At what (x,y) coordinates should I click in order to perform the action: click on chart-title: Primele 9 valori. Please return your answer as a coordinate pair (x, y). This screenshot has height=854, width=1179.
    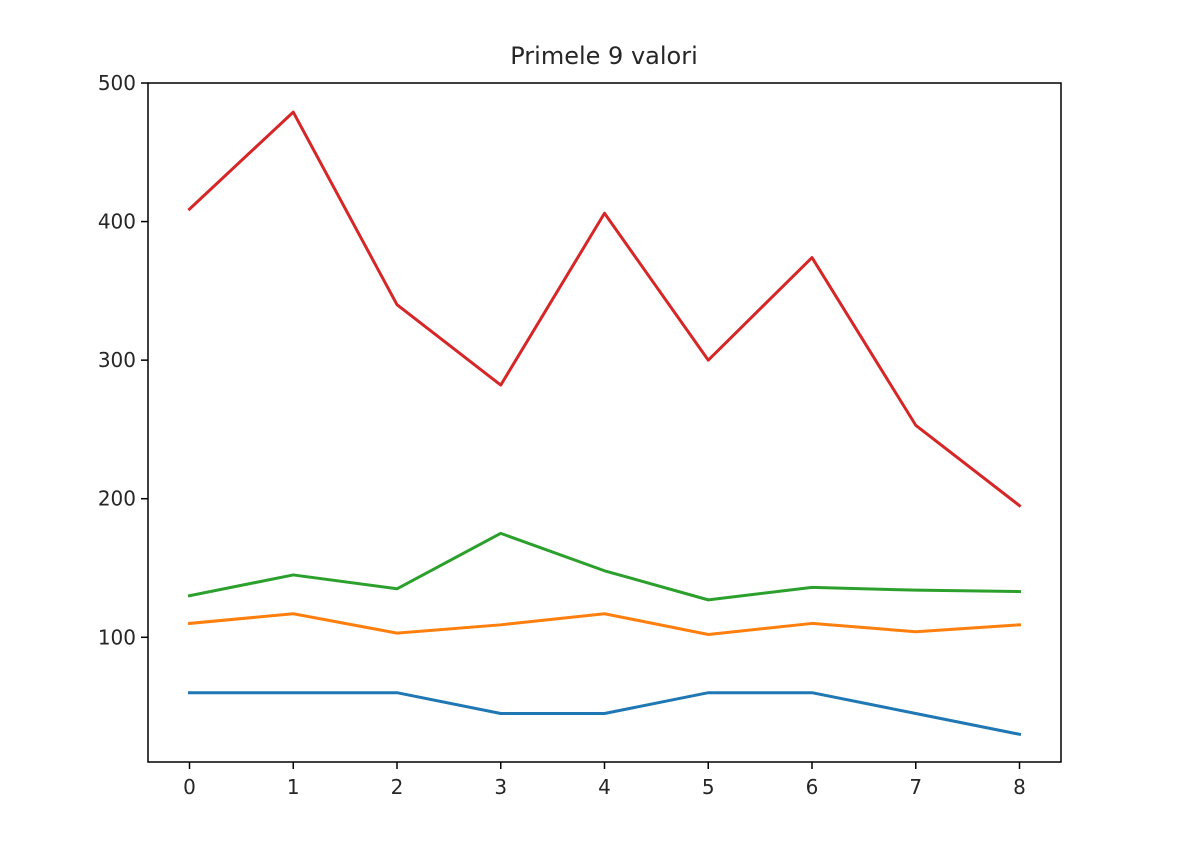
    Looking at the image, I should click on (604, 56).